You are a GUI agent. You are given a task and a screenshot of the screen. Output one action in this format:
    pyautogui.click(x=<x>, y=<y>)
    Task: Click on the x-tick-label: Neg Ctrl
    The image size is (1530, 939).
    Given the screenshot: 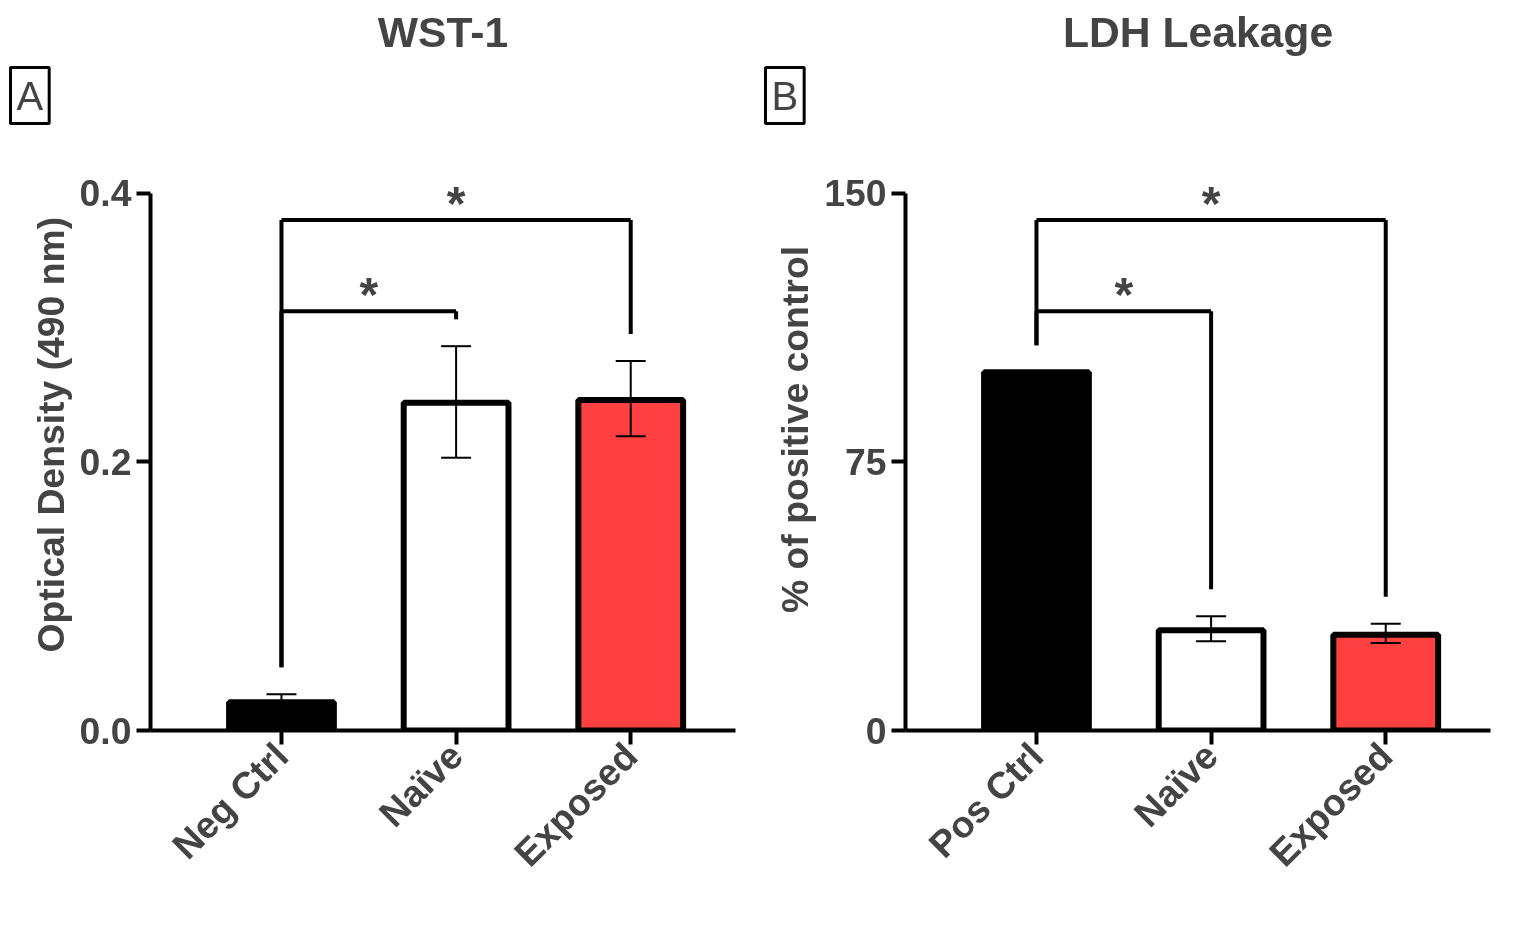 What is the action you would take?
    pyautogui.click(x=230, y=800)
    